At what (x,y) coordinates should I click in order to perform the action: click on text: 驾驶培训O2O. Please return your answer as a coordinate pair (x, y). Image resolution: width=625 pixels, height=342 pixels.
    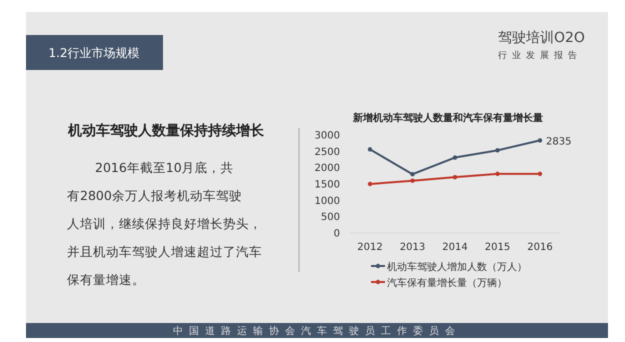
    Looking at the image, I should click on (541, 38).